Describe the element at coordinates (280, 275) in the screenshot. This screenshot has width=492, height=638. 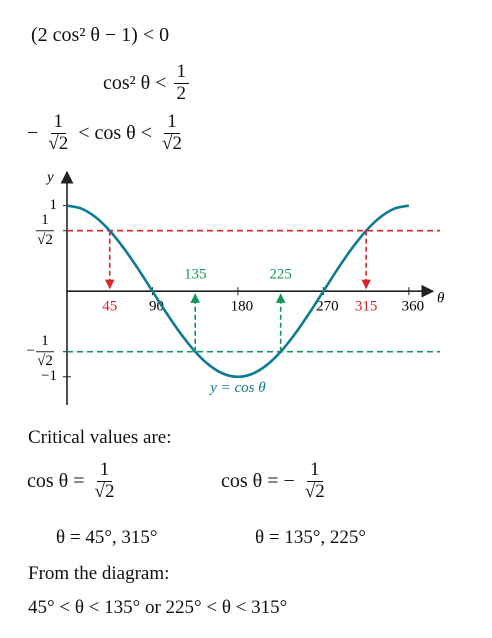
I see `critical-label: 225` at that location.